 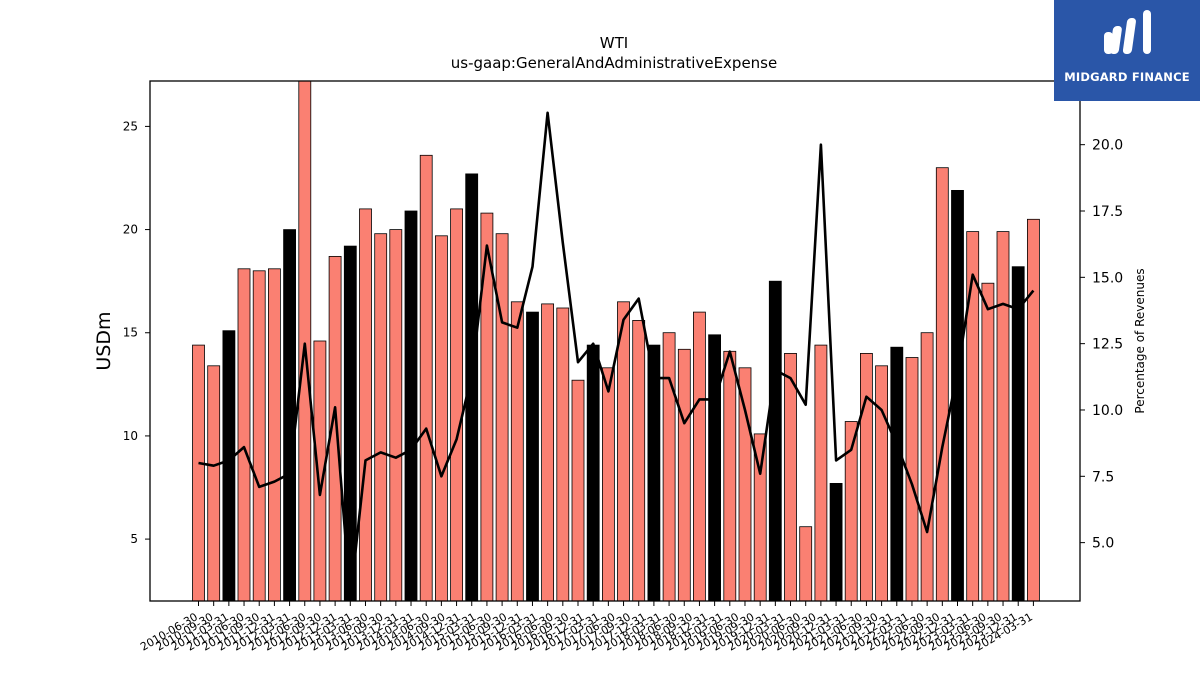 I want to click on right-axis: 5.0 7.5 10.0 12.5 15.0 17.5 20.0, so click(x=1101, y=345).